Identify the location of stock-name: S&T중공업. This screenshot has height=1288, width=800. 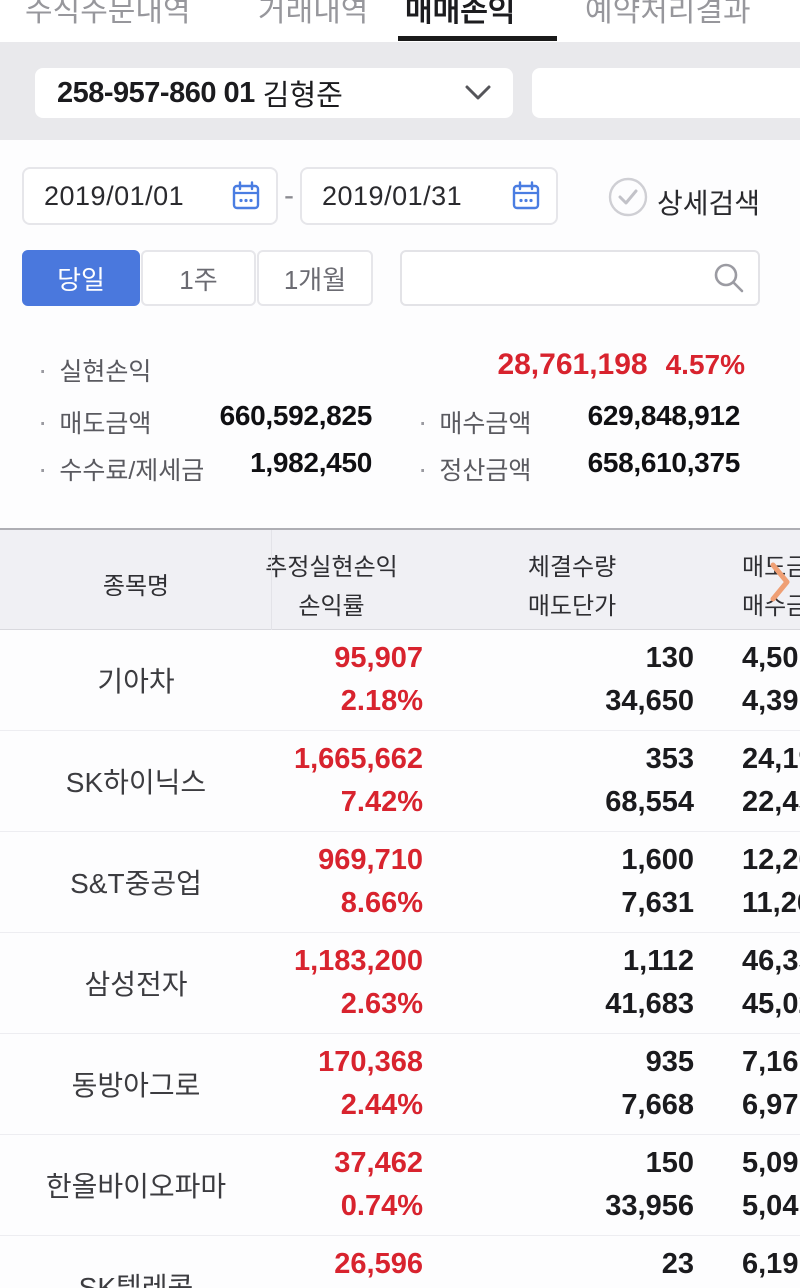
(136, 883).